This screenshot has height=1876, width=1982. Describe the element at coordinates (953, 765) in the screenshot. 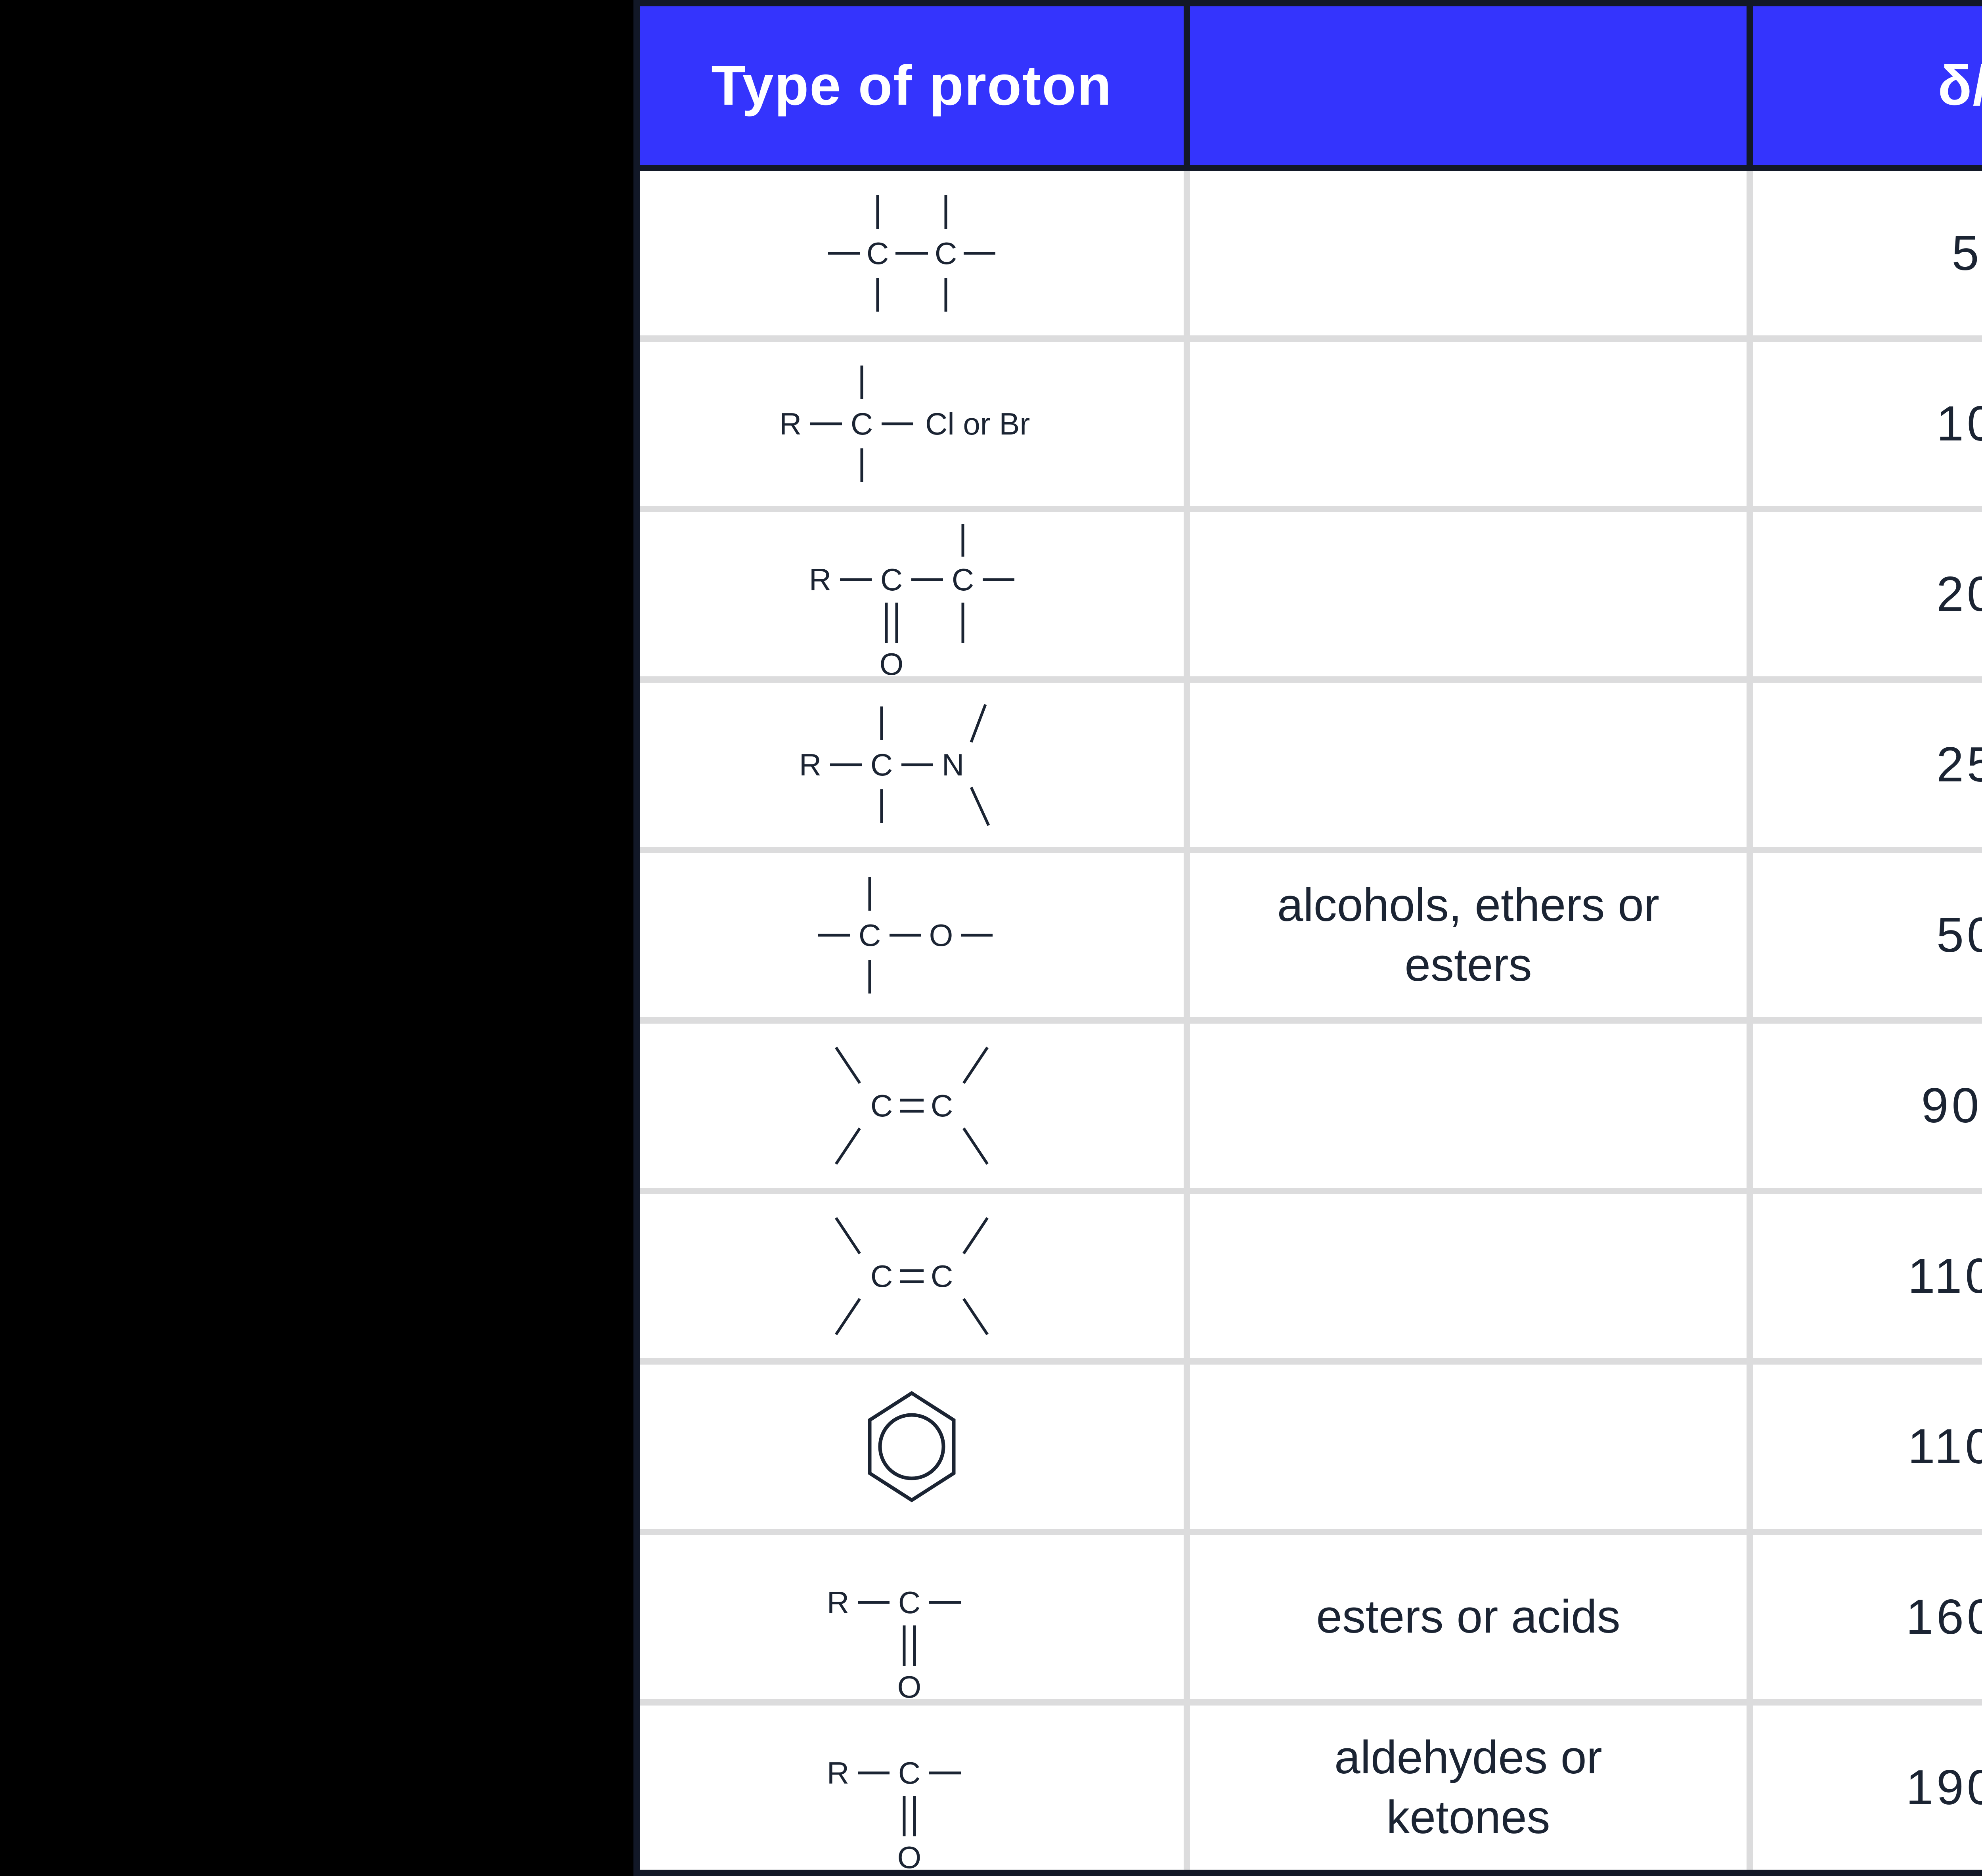

I see `svg-text: N` at that location.